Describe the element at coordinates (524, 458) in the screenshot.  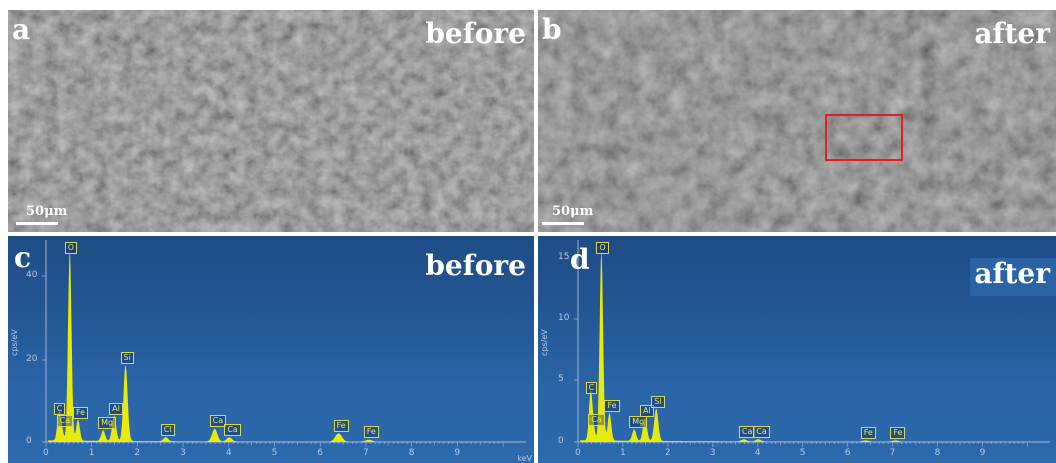
I see `x-axis-unit: keV` at that location.